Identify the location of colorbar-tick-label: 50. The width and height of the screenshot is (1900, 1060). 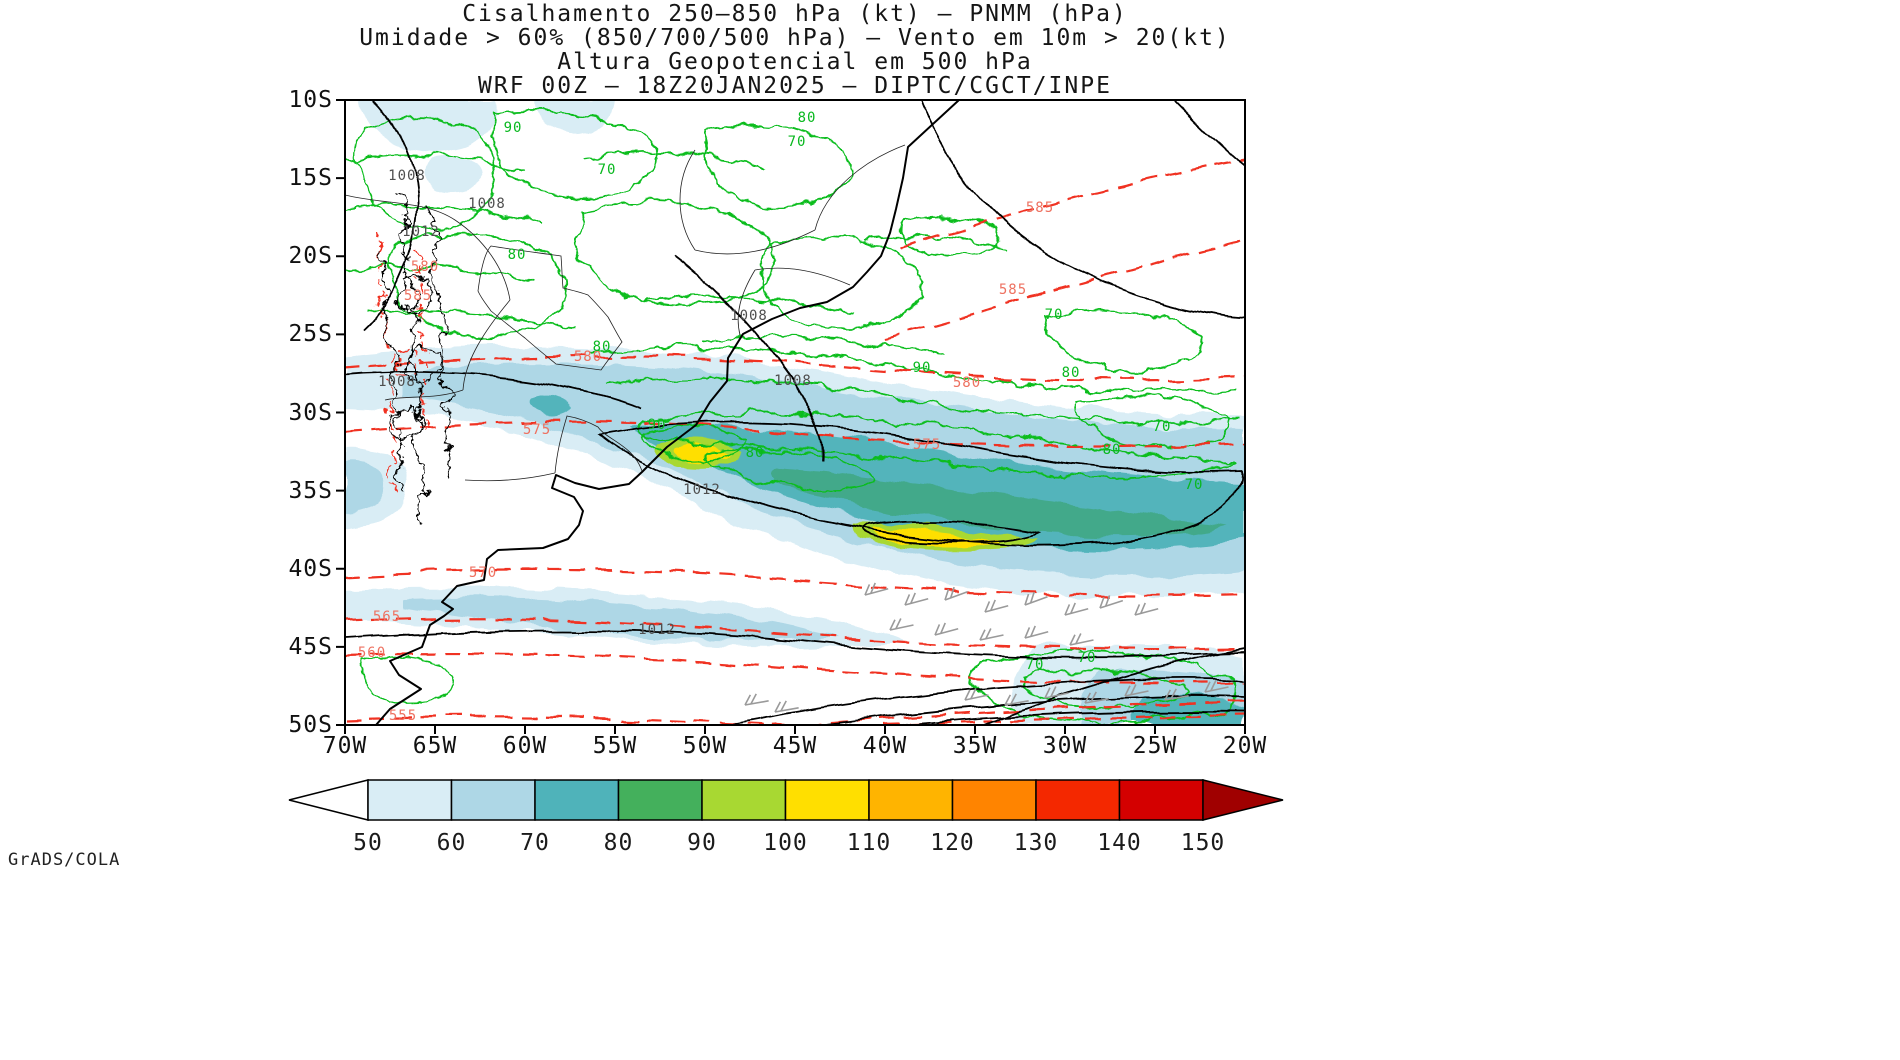
(368, 843).